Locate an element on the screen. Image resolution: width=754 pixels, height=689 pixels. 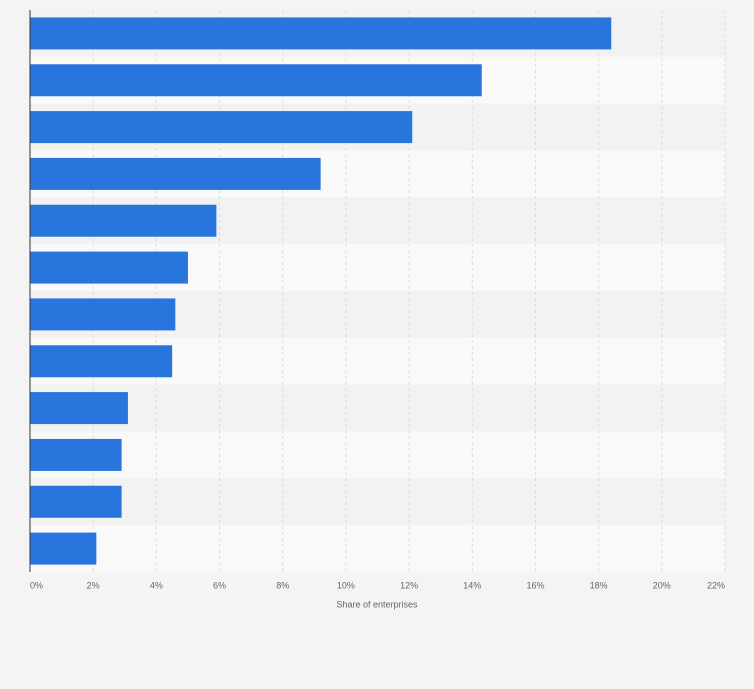
x-tick-label: 10% is located at coordinates (346, 585).